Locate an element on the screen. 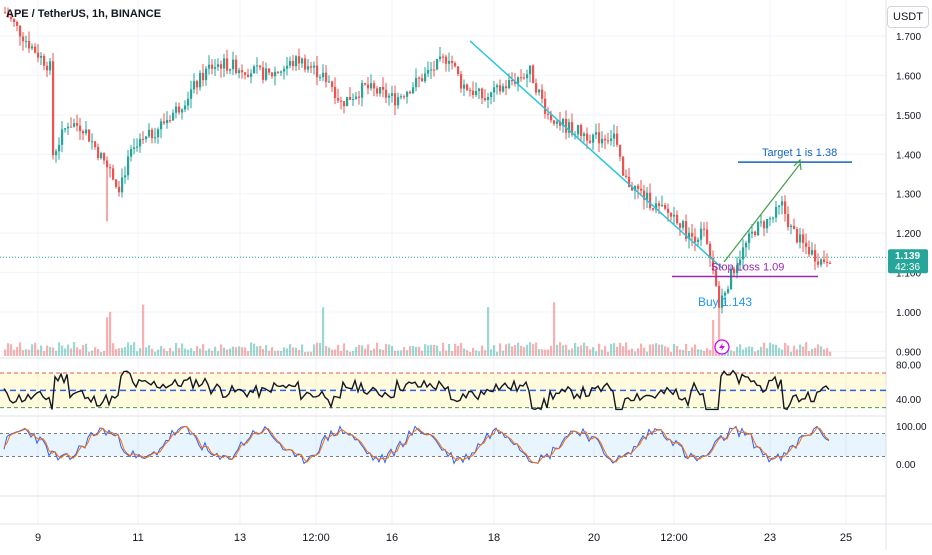 This screenshot has width=932, height=555. price-tick-label: 1.300 is located at coordinates (908, 195).